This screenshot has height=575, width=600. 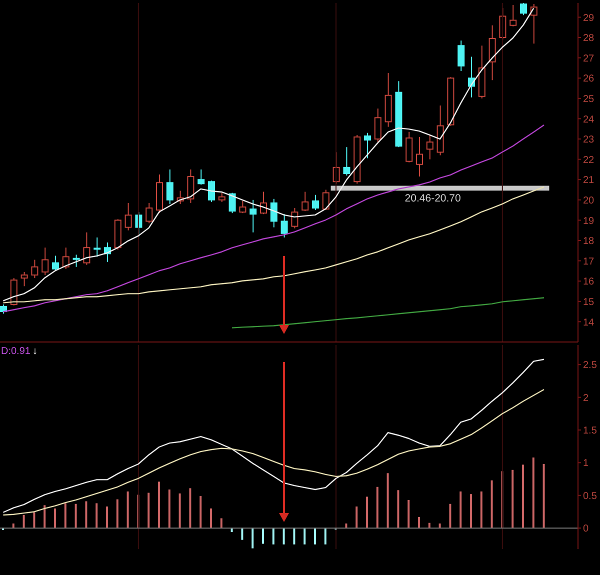 What do you see at coordinates (589, 160) in the screenshot?
I see `y-tick-label: 22` at bounding box center [589, 160].